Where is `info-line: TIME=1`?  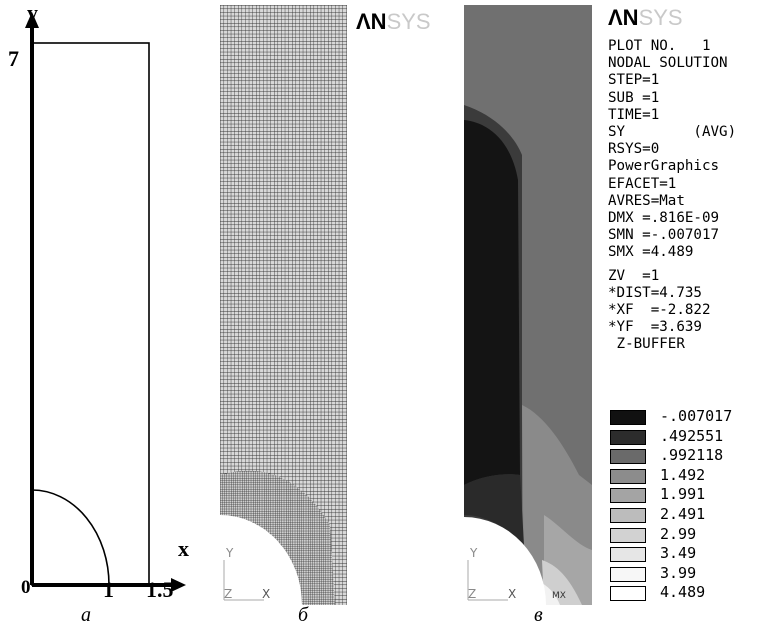 info-line: TIME=1 is located at coordinates (634, 114).